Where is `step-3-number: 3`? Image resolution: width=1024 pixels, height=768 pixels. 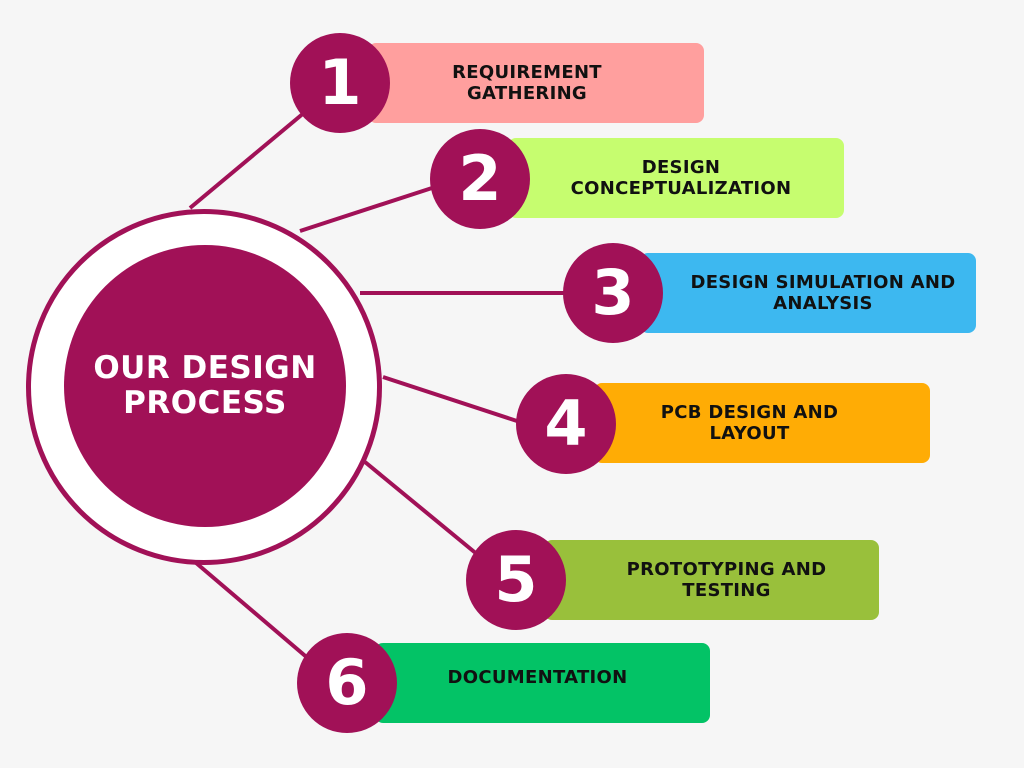 step-3-number: 3 is located at coordinates (613, 292).